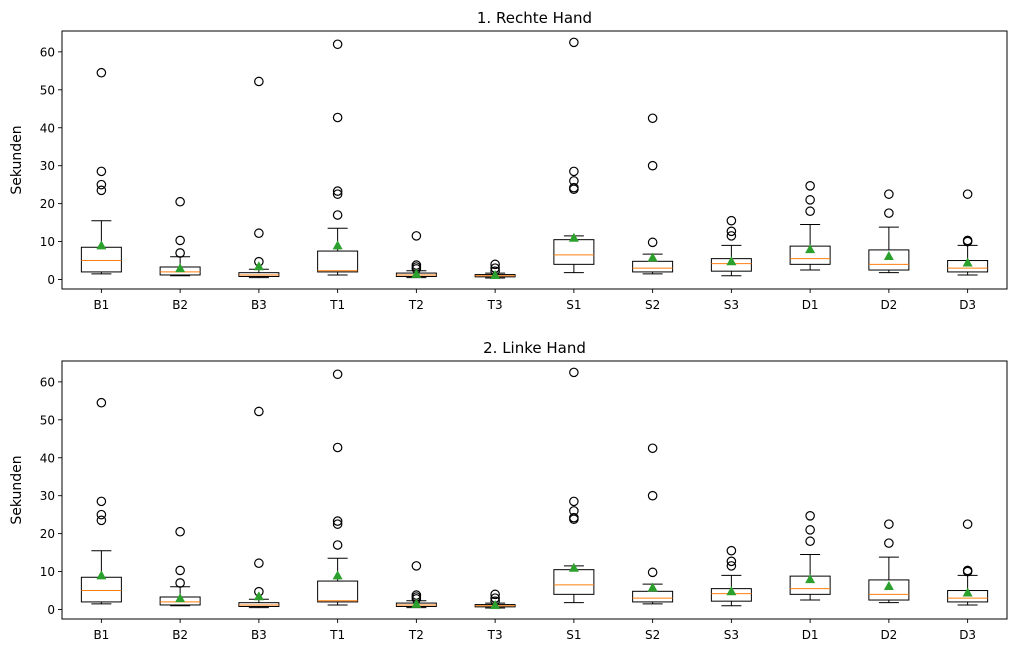  What do you see at coordinates (47, 90) in the screenshot?
I see `y-tick-label: 50` at bounding box center [47, 90].